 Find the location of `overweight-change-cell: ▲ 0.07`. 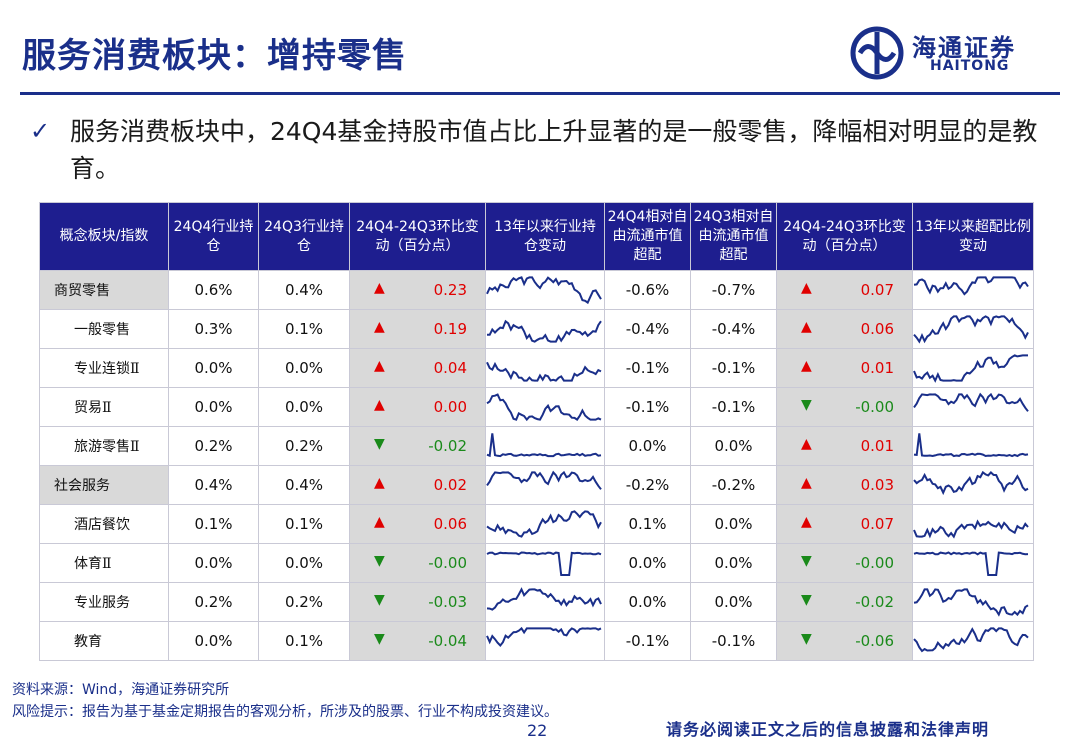

overweight-change-cell: ▲ 0.07 is located at coordinates (844, 524).